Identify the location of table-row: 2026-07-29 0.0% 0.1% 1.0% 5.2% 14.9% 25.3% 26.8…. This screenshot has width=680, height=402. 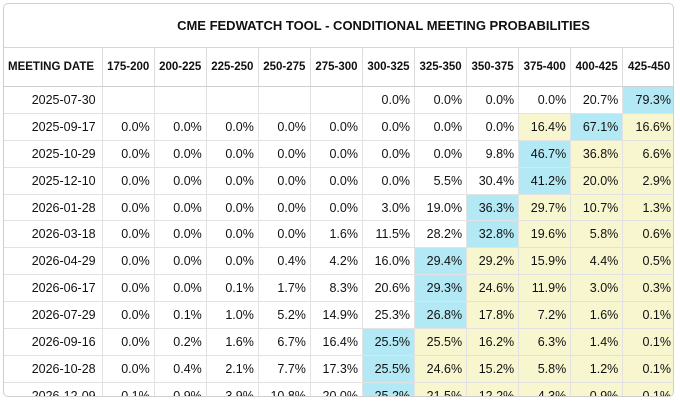
(338, 315).